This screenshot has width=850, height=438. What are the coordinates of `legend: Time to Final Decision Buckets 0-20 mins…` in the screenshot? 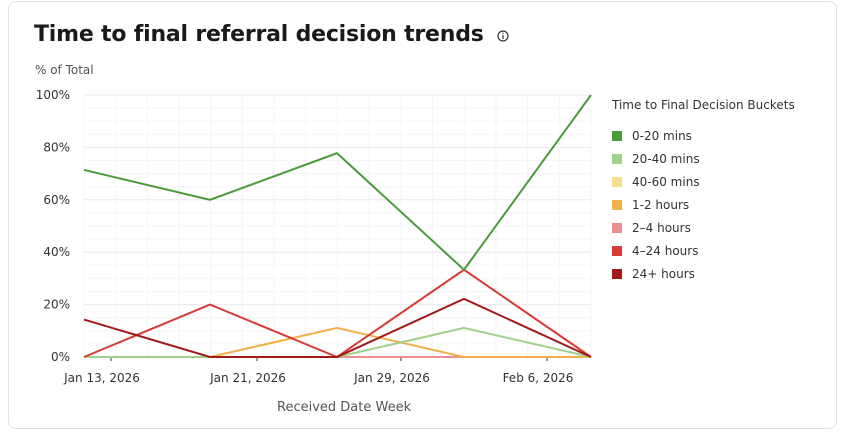 It's located at (703, 191).